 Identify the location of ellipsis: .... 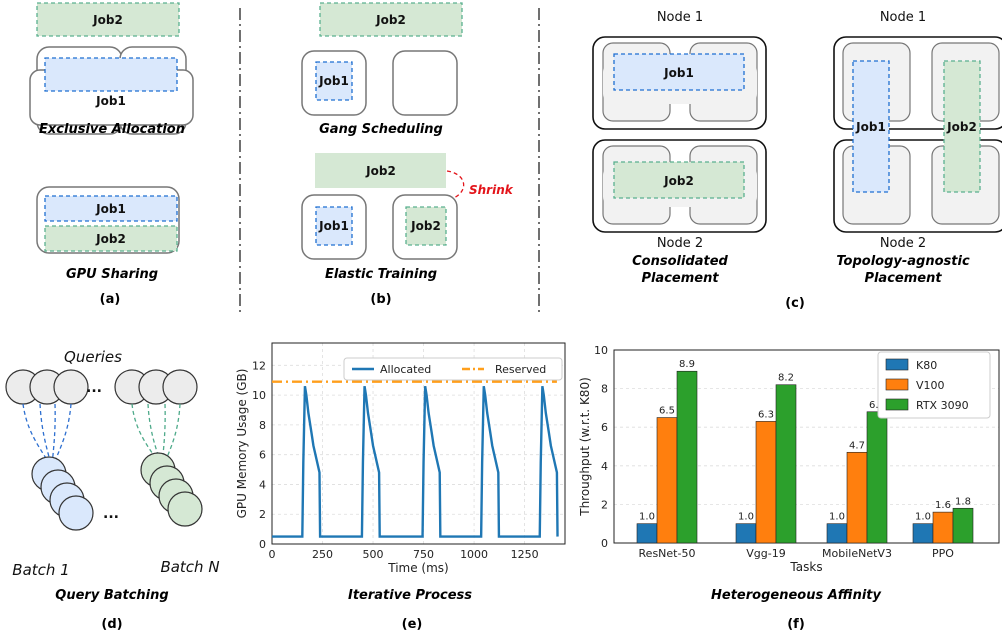
(111, 514).